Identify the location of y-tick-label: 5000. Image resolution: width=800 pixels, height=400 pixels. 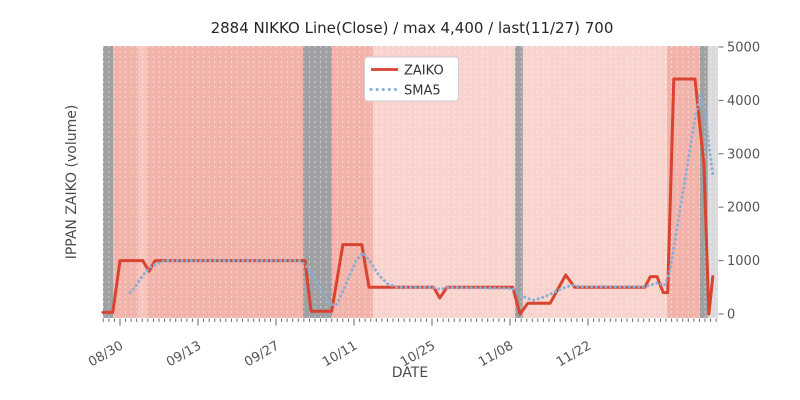
(743, 48).